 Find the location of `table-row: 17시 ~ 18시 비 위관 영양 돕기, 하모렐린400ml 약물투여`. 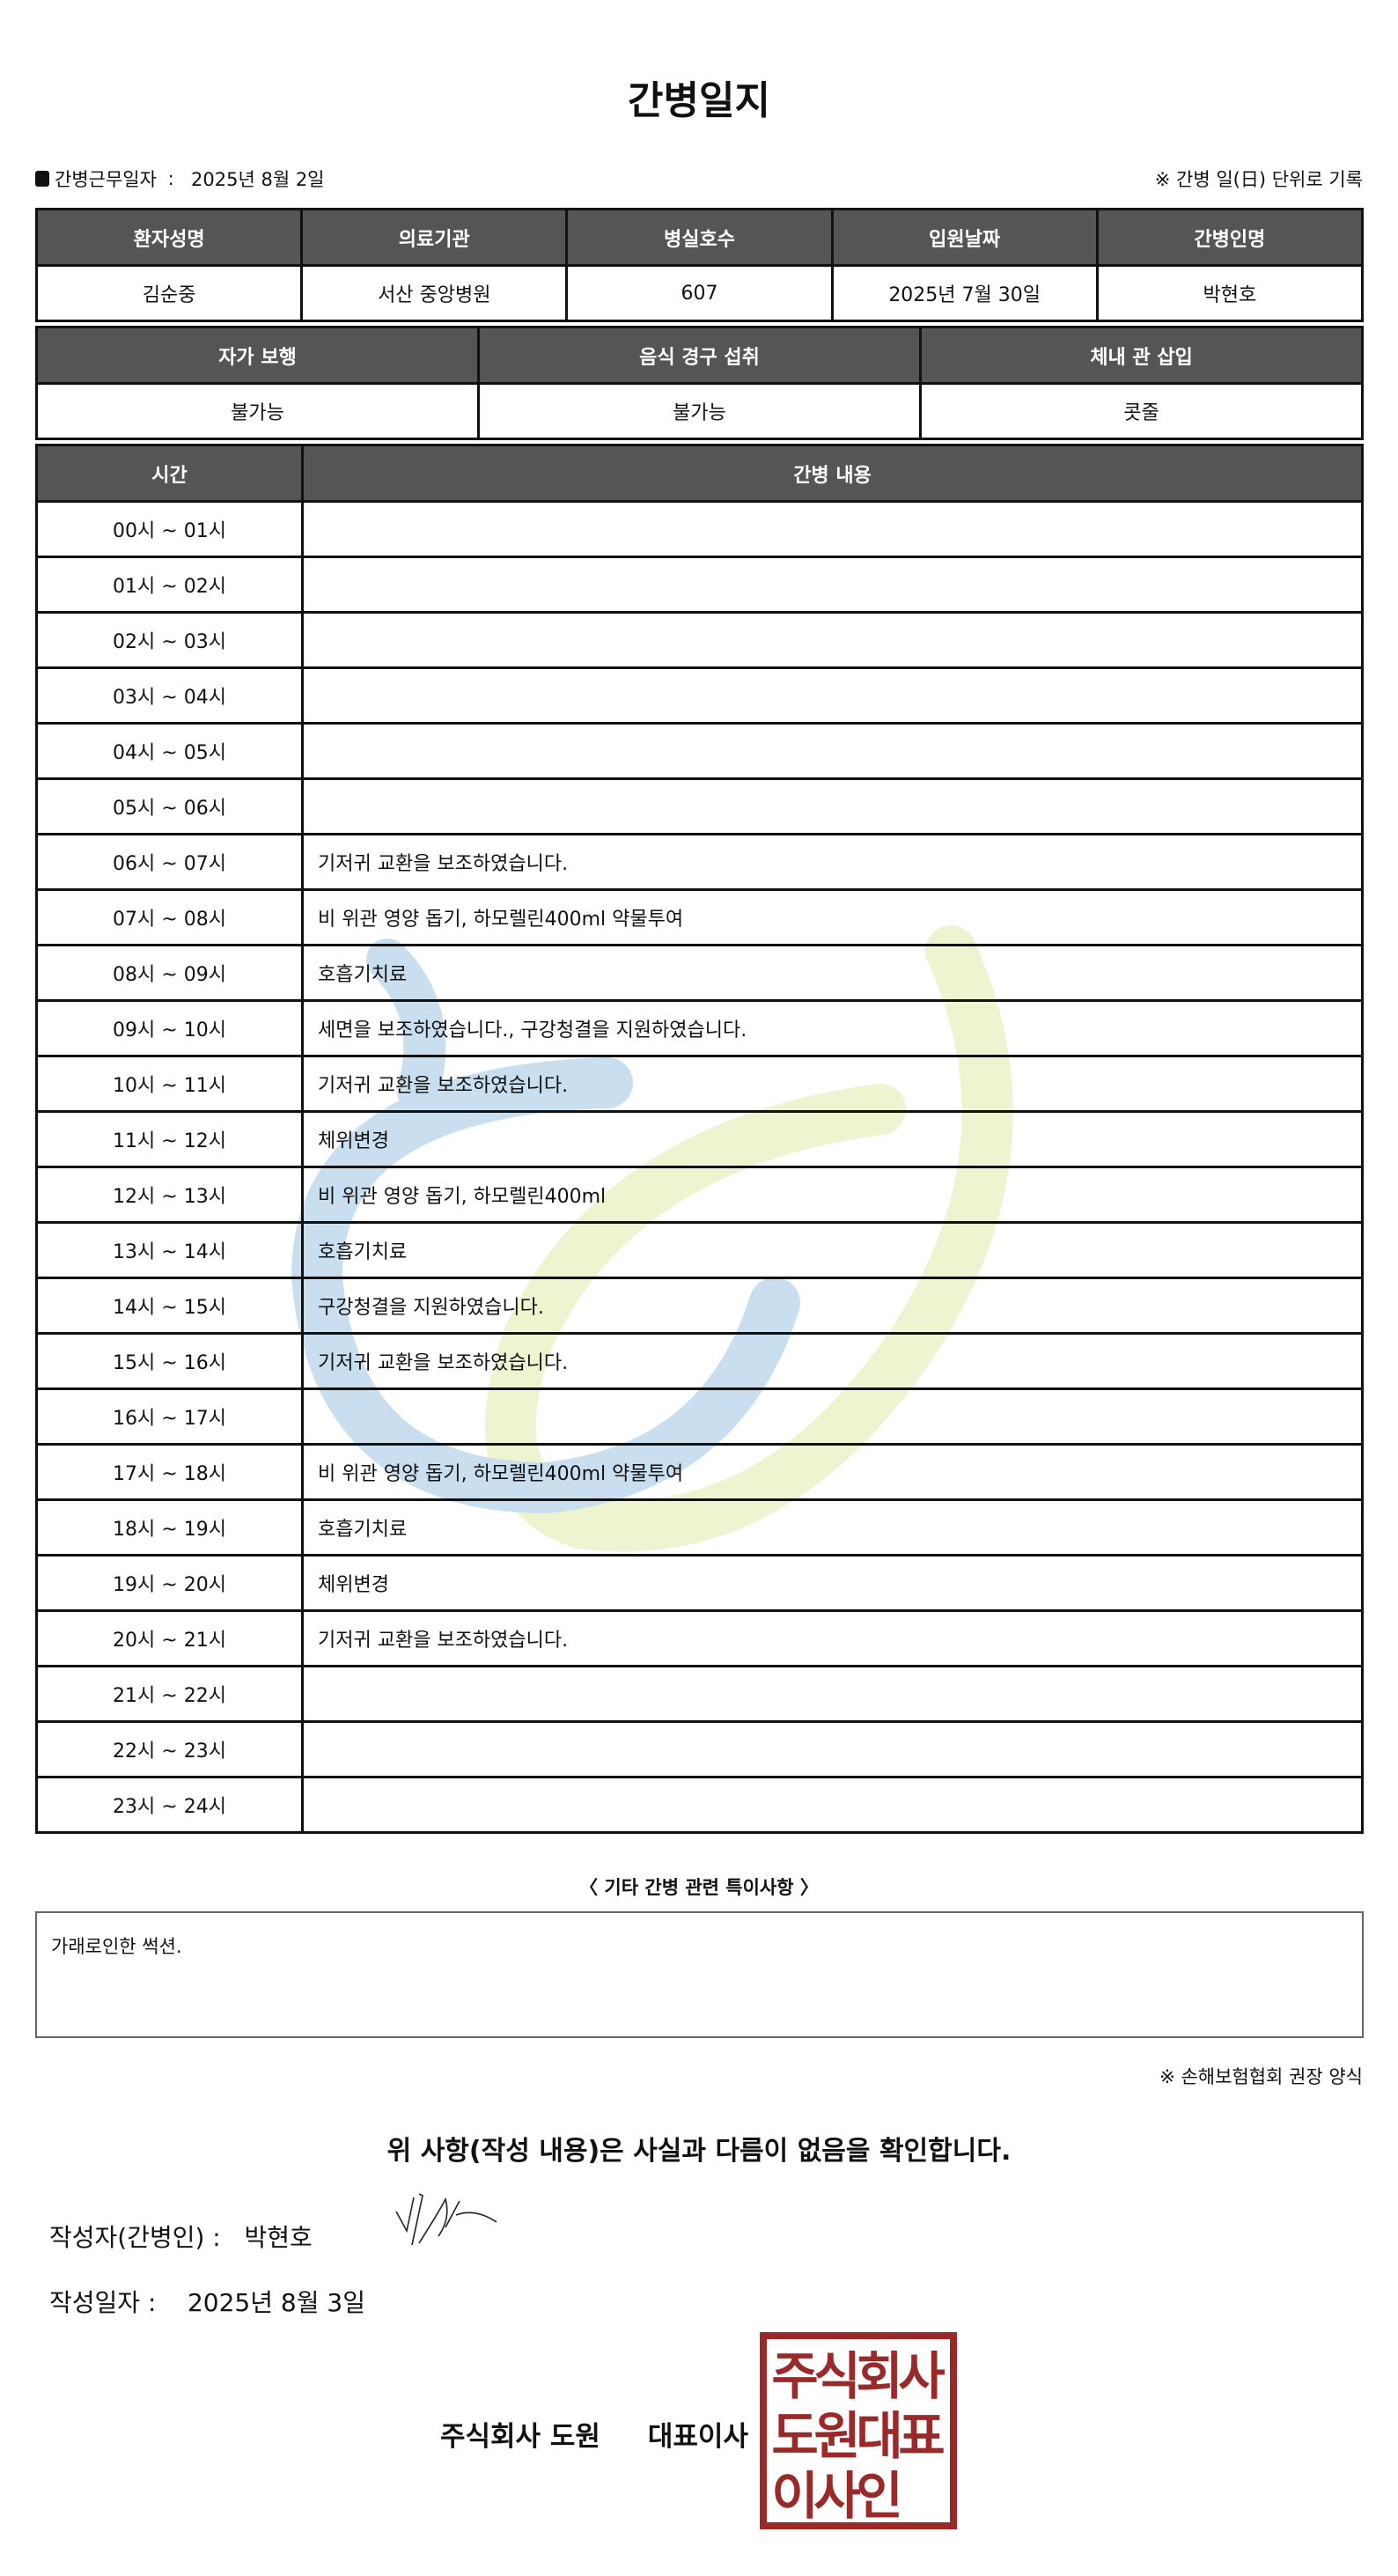

table-row: 17시 ~ 18시 비 위관 영양 돕기, 하모렐린400ml 약물투여 is located at coordinates (699, 1472).